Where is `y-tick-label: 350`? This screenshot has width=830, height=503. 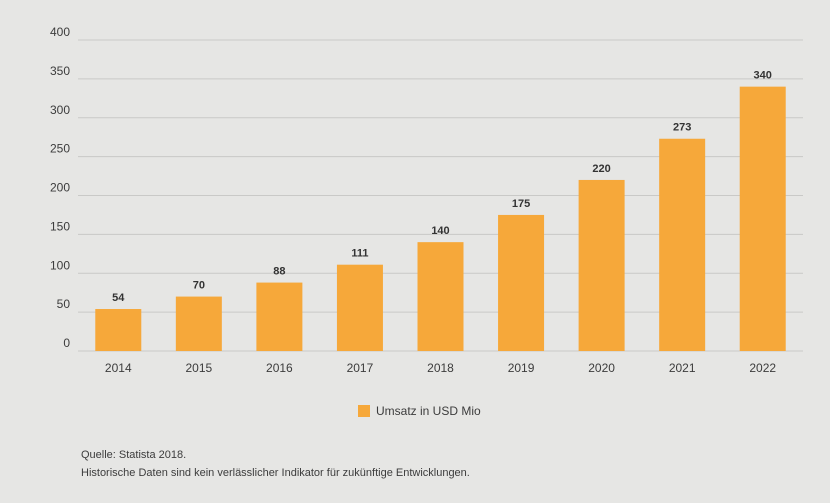 y-tick-label: 350 is located at coordinates (60, 71).